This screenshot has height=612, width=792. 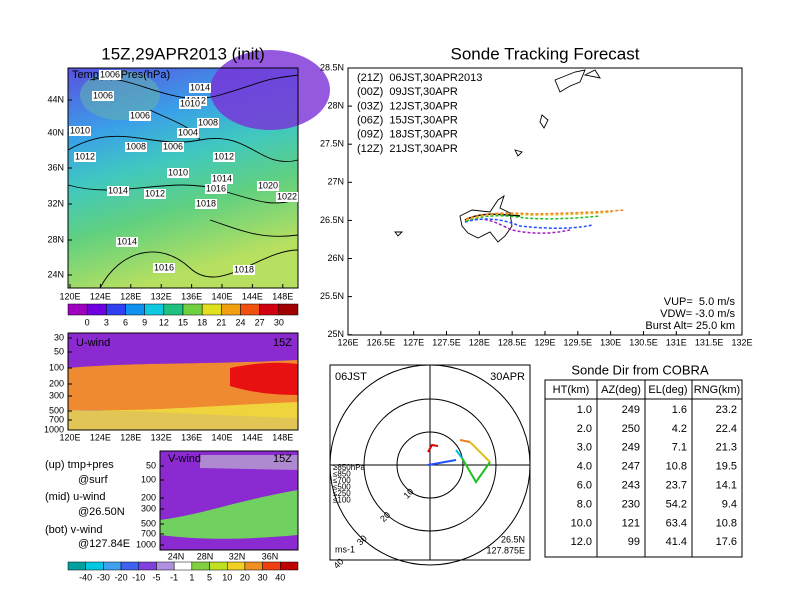 What do you see at coordinates (726, 410) in the screenshot?
I see `table-cell: 23.2` at bounding box center [726, 410].